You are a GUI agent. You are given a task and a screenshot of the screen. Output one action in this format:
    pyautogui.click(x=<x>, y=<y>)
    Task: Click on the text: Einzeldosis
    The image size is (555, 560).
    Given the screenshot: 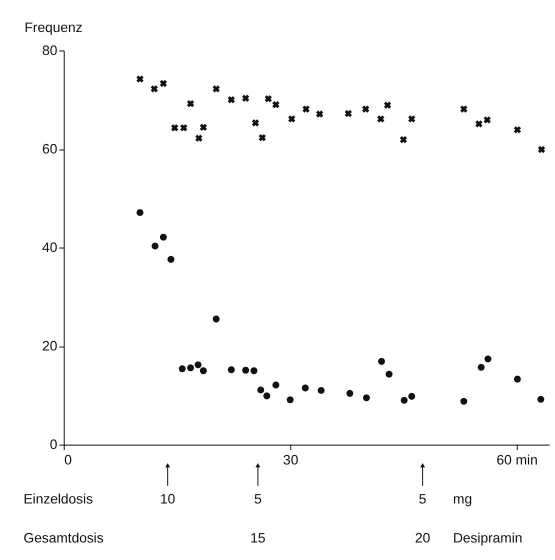 What is the action you would take?
    pyautogui.click(x=59, y=498)
    